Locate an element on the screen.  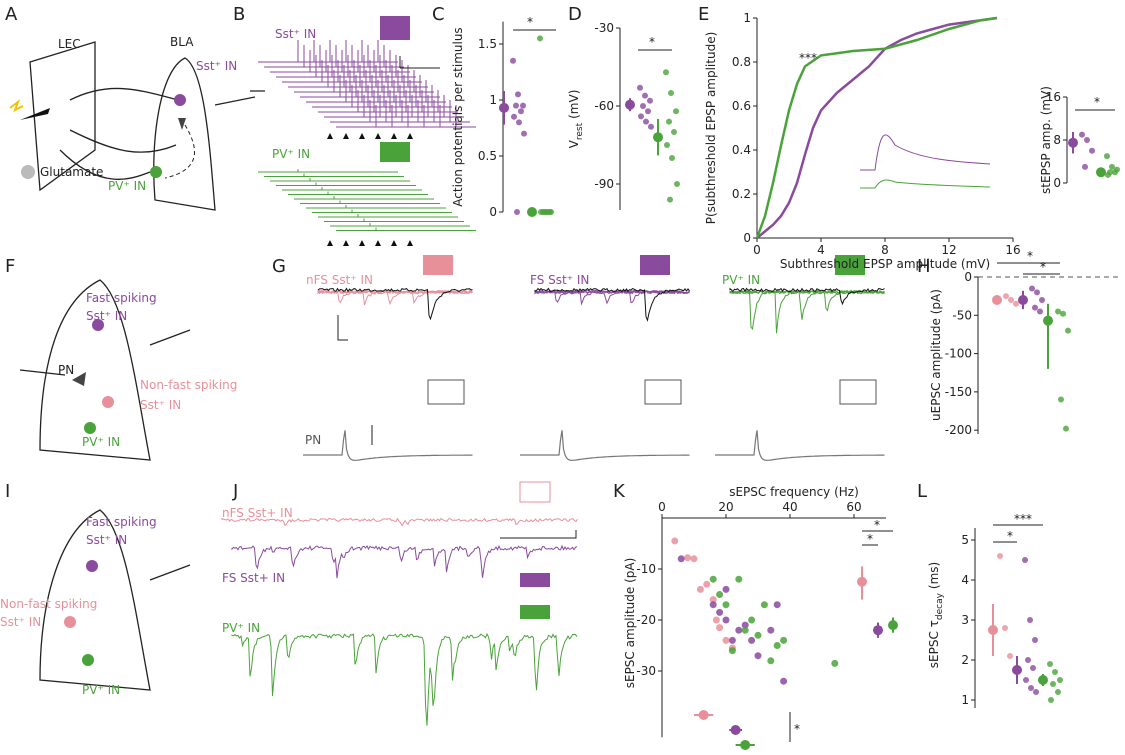
y-axis-label: sEPSC amplitude (pA) is located at coordinates (630, 623).